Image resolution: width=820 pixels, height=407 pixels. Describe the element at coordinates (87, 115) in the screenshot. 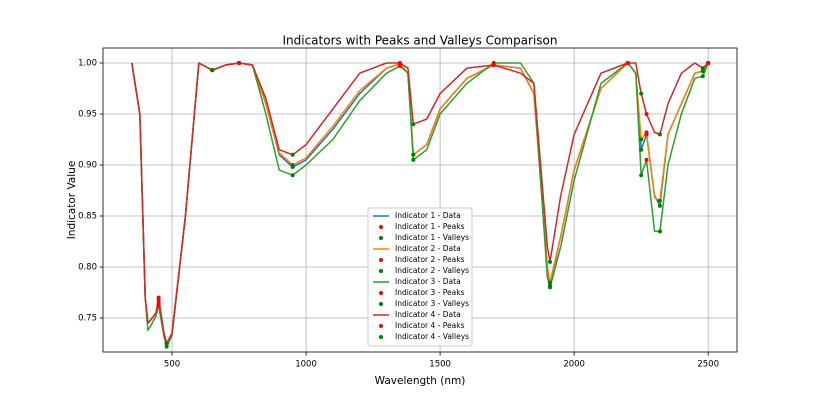

I see `y-tick-label: 0.95` at that location.